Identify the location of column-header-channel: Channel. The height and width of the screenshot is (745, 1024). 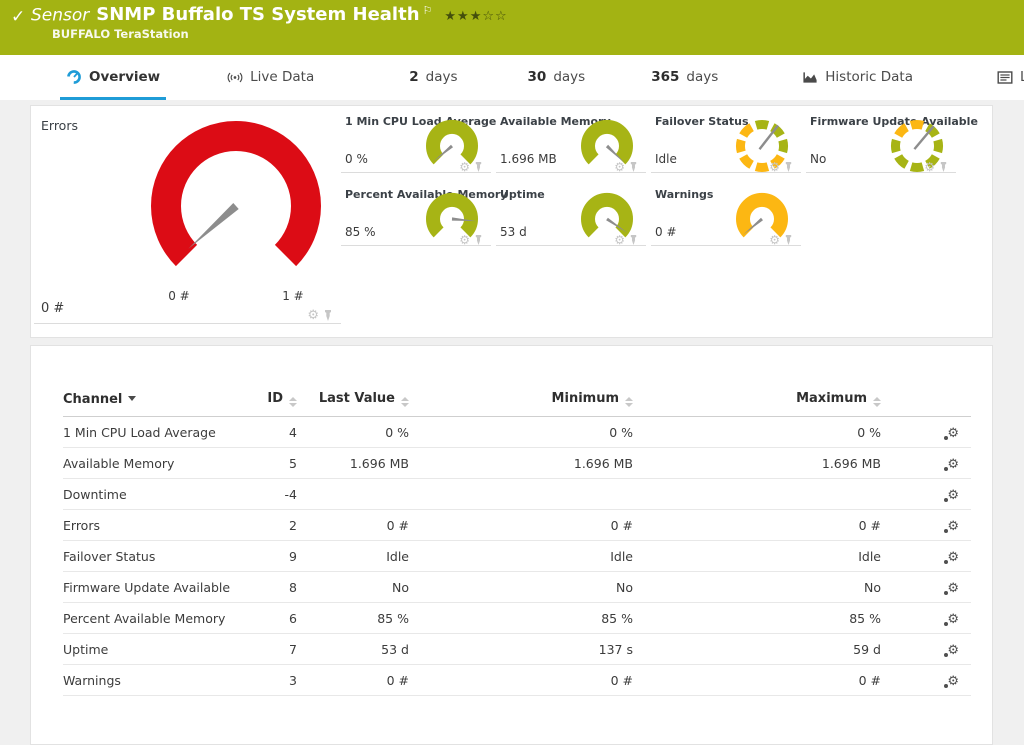
(163, 404).